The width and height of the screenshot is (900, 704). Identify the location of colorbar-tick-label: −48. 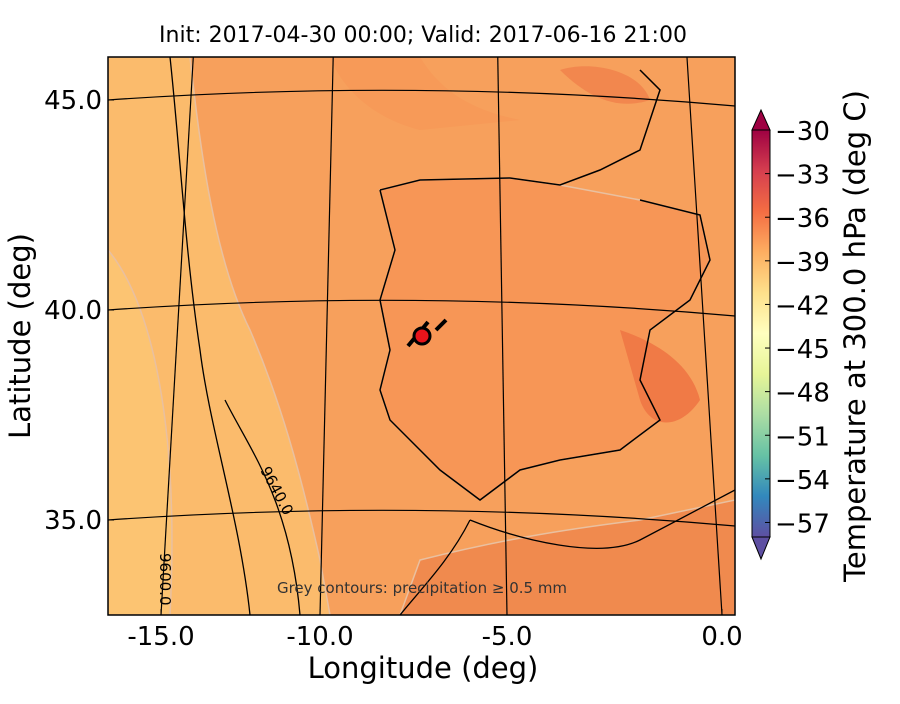
(802, 394).